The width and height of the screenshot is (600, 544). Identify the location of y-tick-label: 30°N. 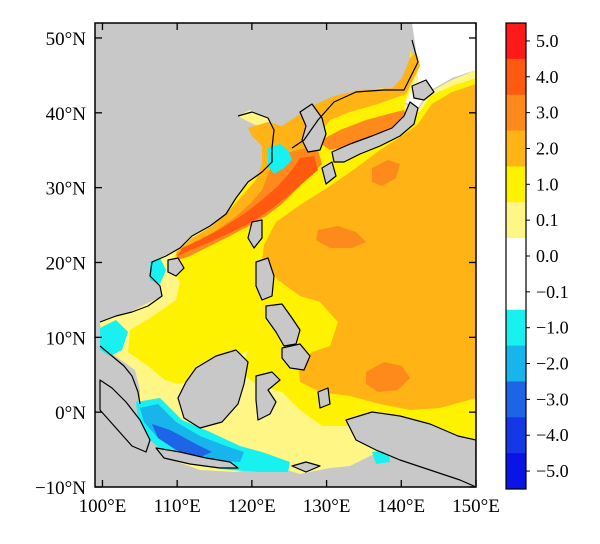
(66, 189).